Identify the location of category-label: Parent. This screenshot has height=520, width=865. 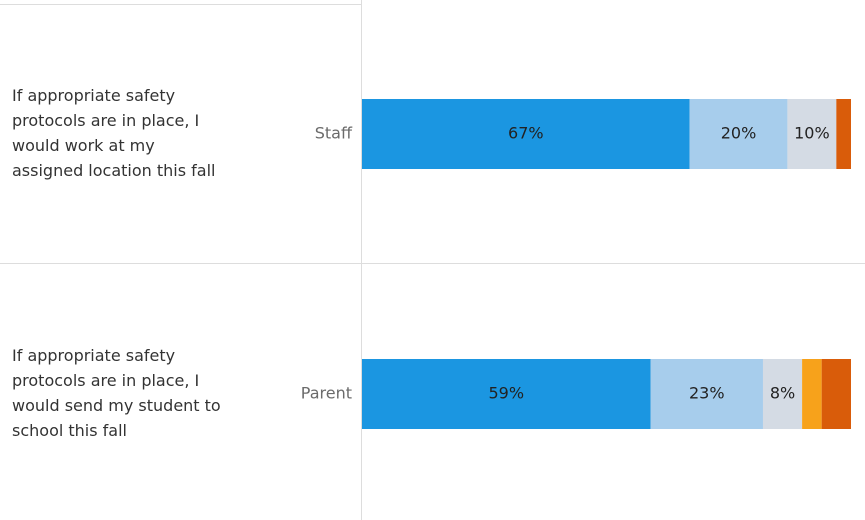
(326, 393).